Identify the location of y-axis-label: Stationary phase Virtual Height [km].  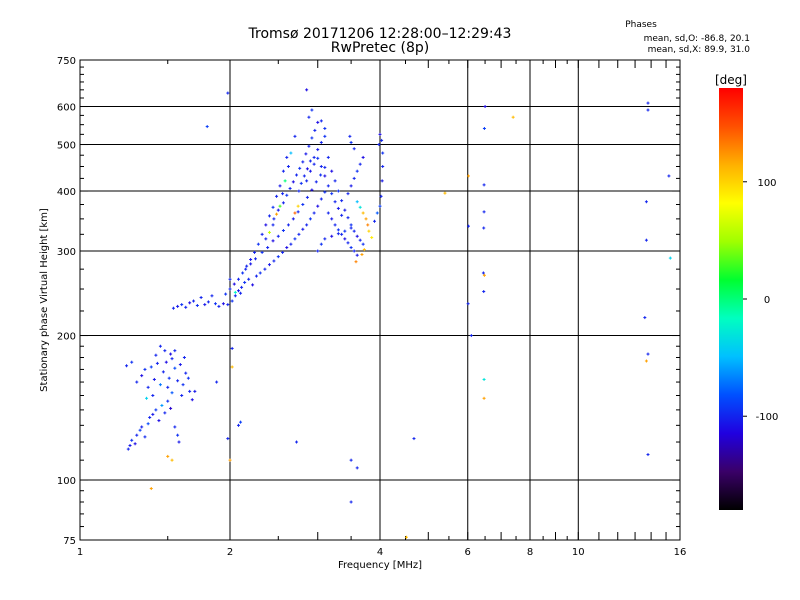
(44, 300).